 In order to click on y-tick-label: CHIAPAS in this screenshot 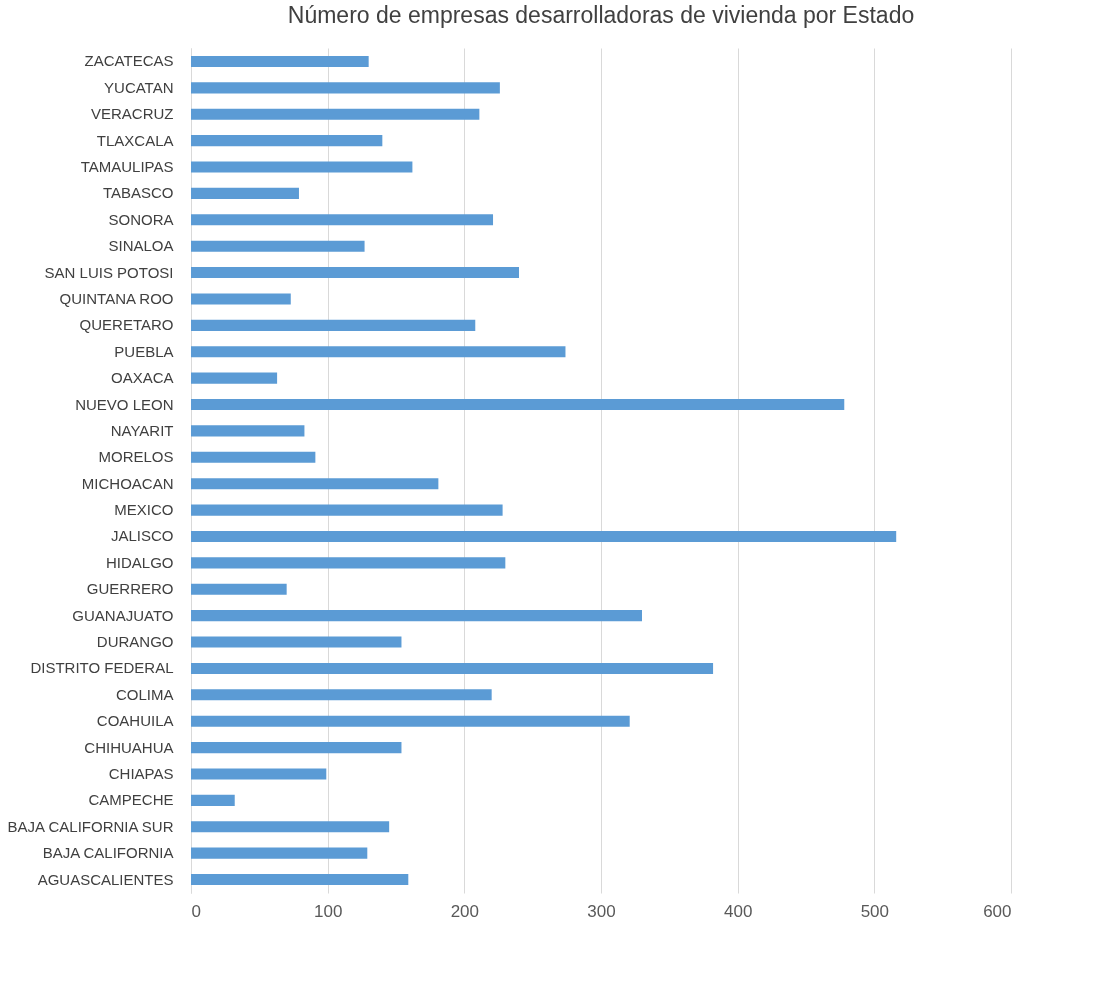, I will do `click(141, 773)`.